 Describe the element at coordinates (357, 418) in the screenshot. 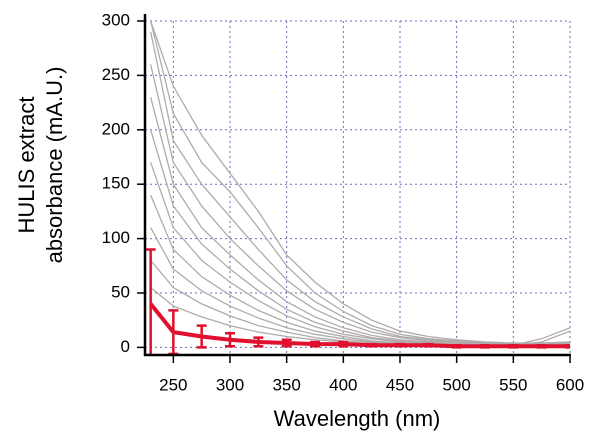

I see `x-axis-label: Wavelength (nm)` at that location.